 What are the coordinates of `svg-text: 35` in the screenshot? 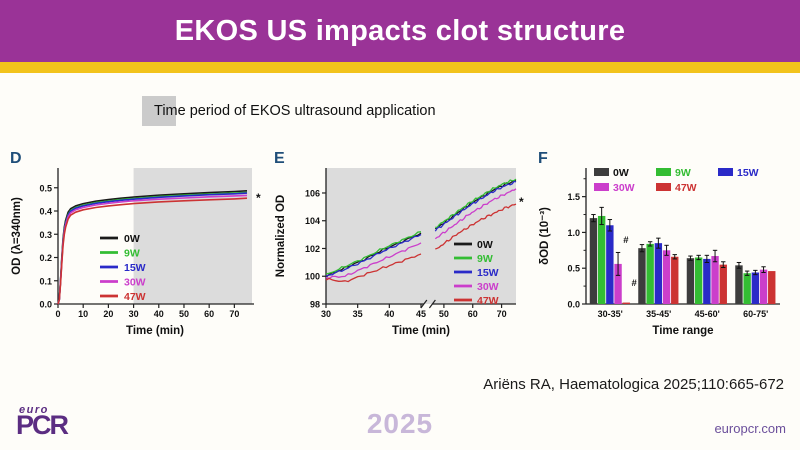 It's located at (358, 314).